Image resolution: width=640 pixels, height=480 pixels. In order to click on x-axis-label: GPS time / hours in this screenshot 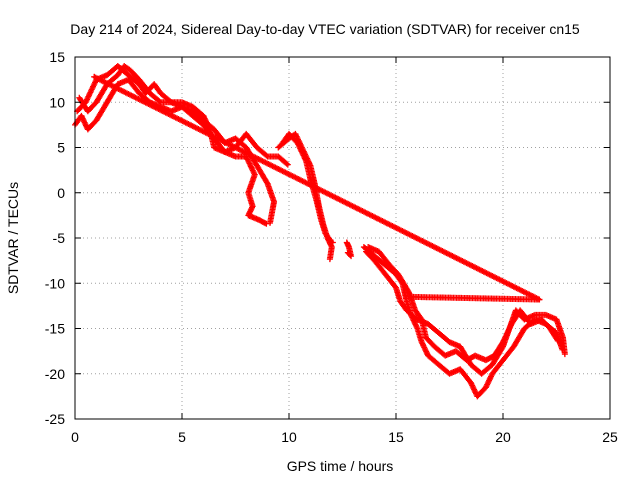, I will do `click(340, 466)`.